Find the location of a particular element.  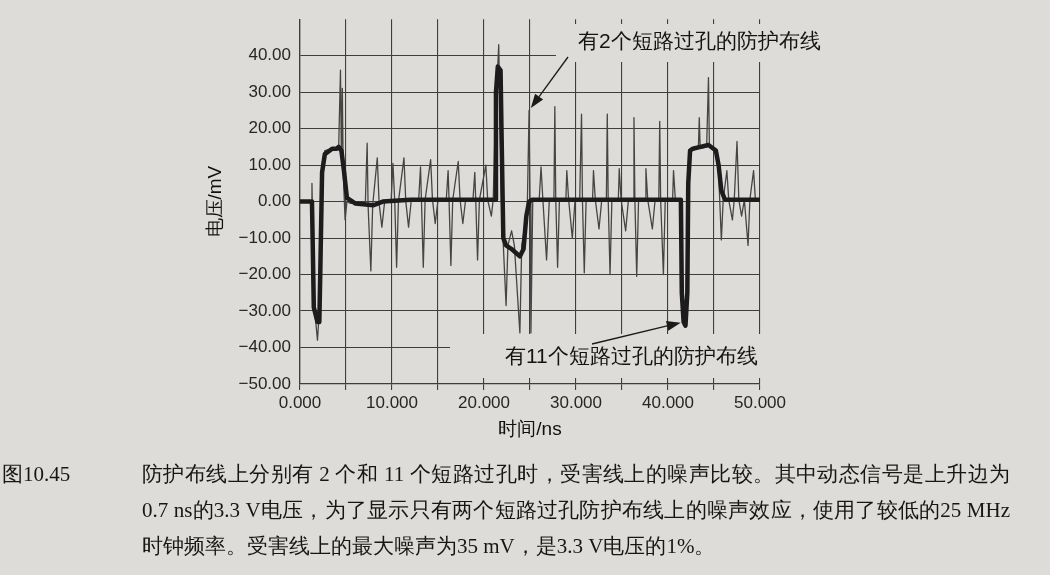

y-tick-label: −20.00 is located at coordinates (264, 274).